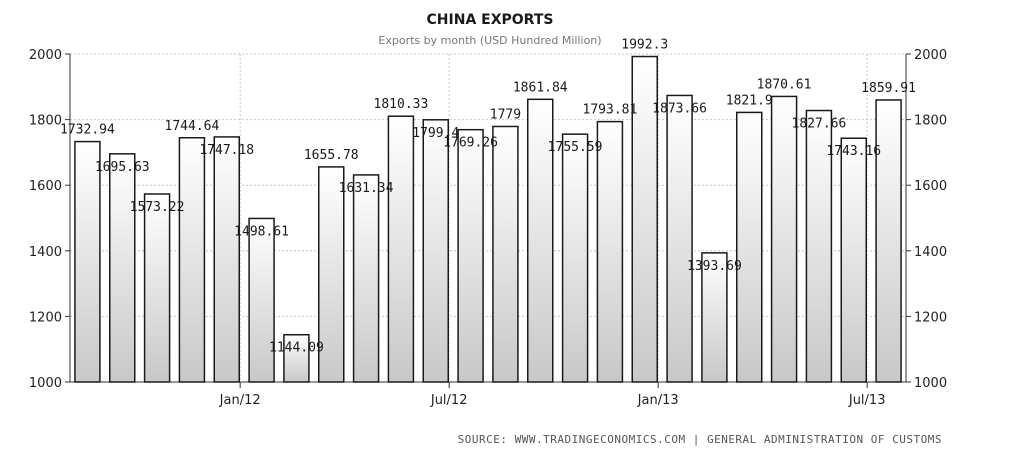  I want to click on y-tick-label-left: 1800, so click(45, 121).